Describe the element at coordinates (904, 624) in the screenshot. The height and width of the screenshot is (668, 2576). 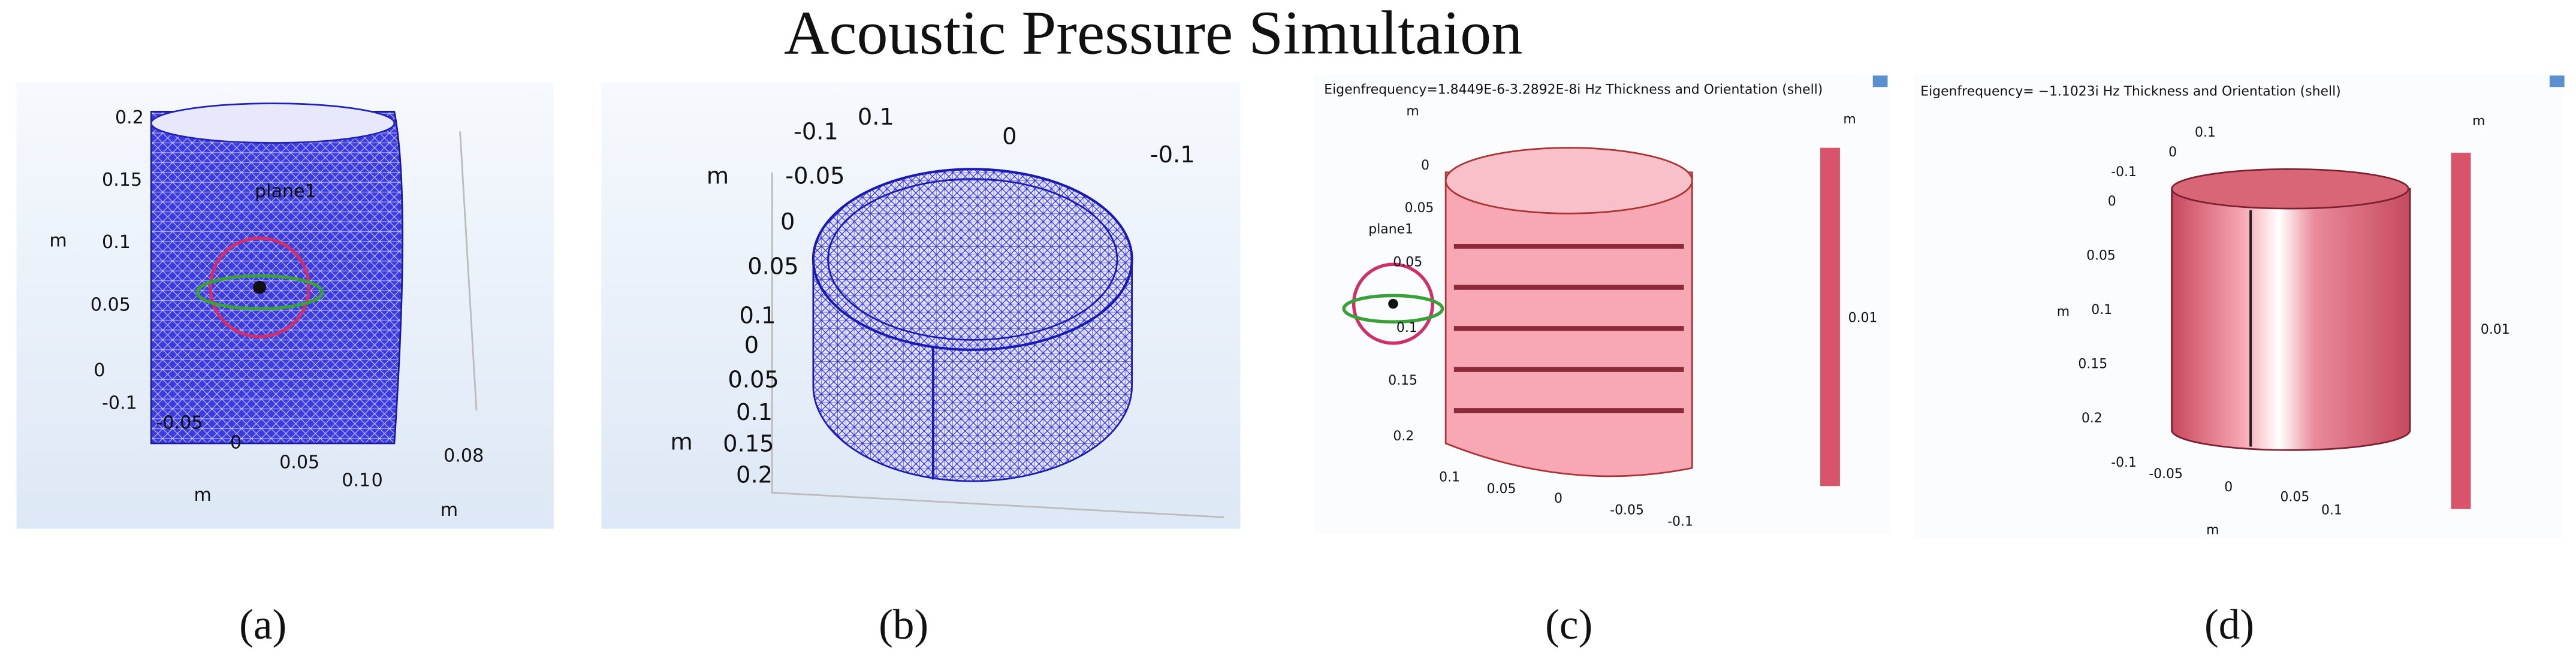
I see `panel-caption: (b)` at that location.